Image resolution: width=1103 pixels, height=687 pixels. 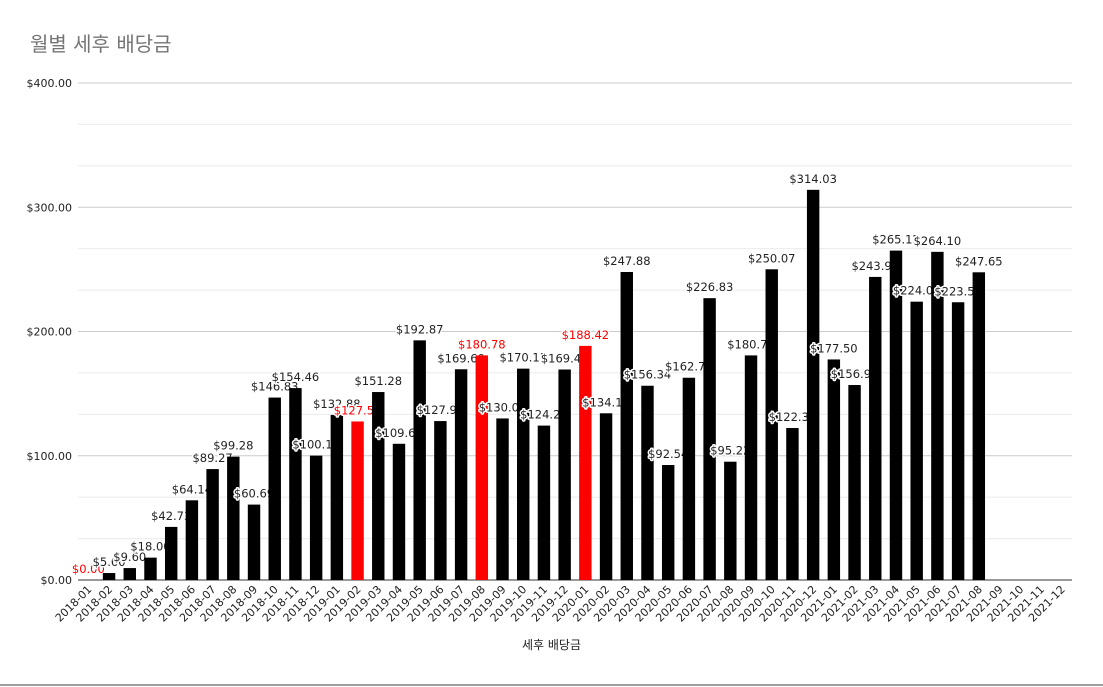 What do you see at coordinates (938, 241) in the screenshot?
I see `data-label: $264.10` at bounding box center [938, 241].